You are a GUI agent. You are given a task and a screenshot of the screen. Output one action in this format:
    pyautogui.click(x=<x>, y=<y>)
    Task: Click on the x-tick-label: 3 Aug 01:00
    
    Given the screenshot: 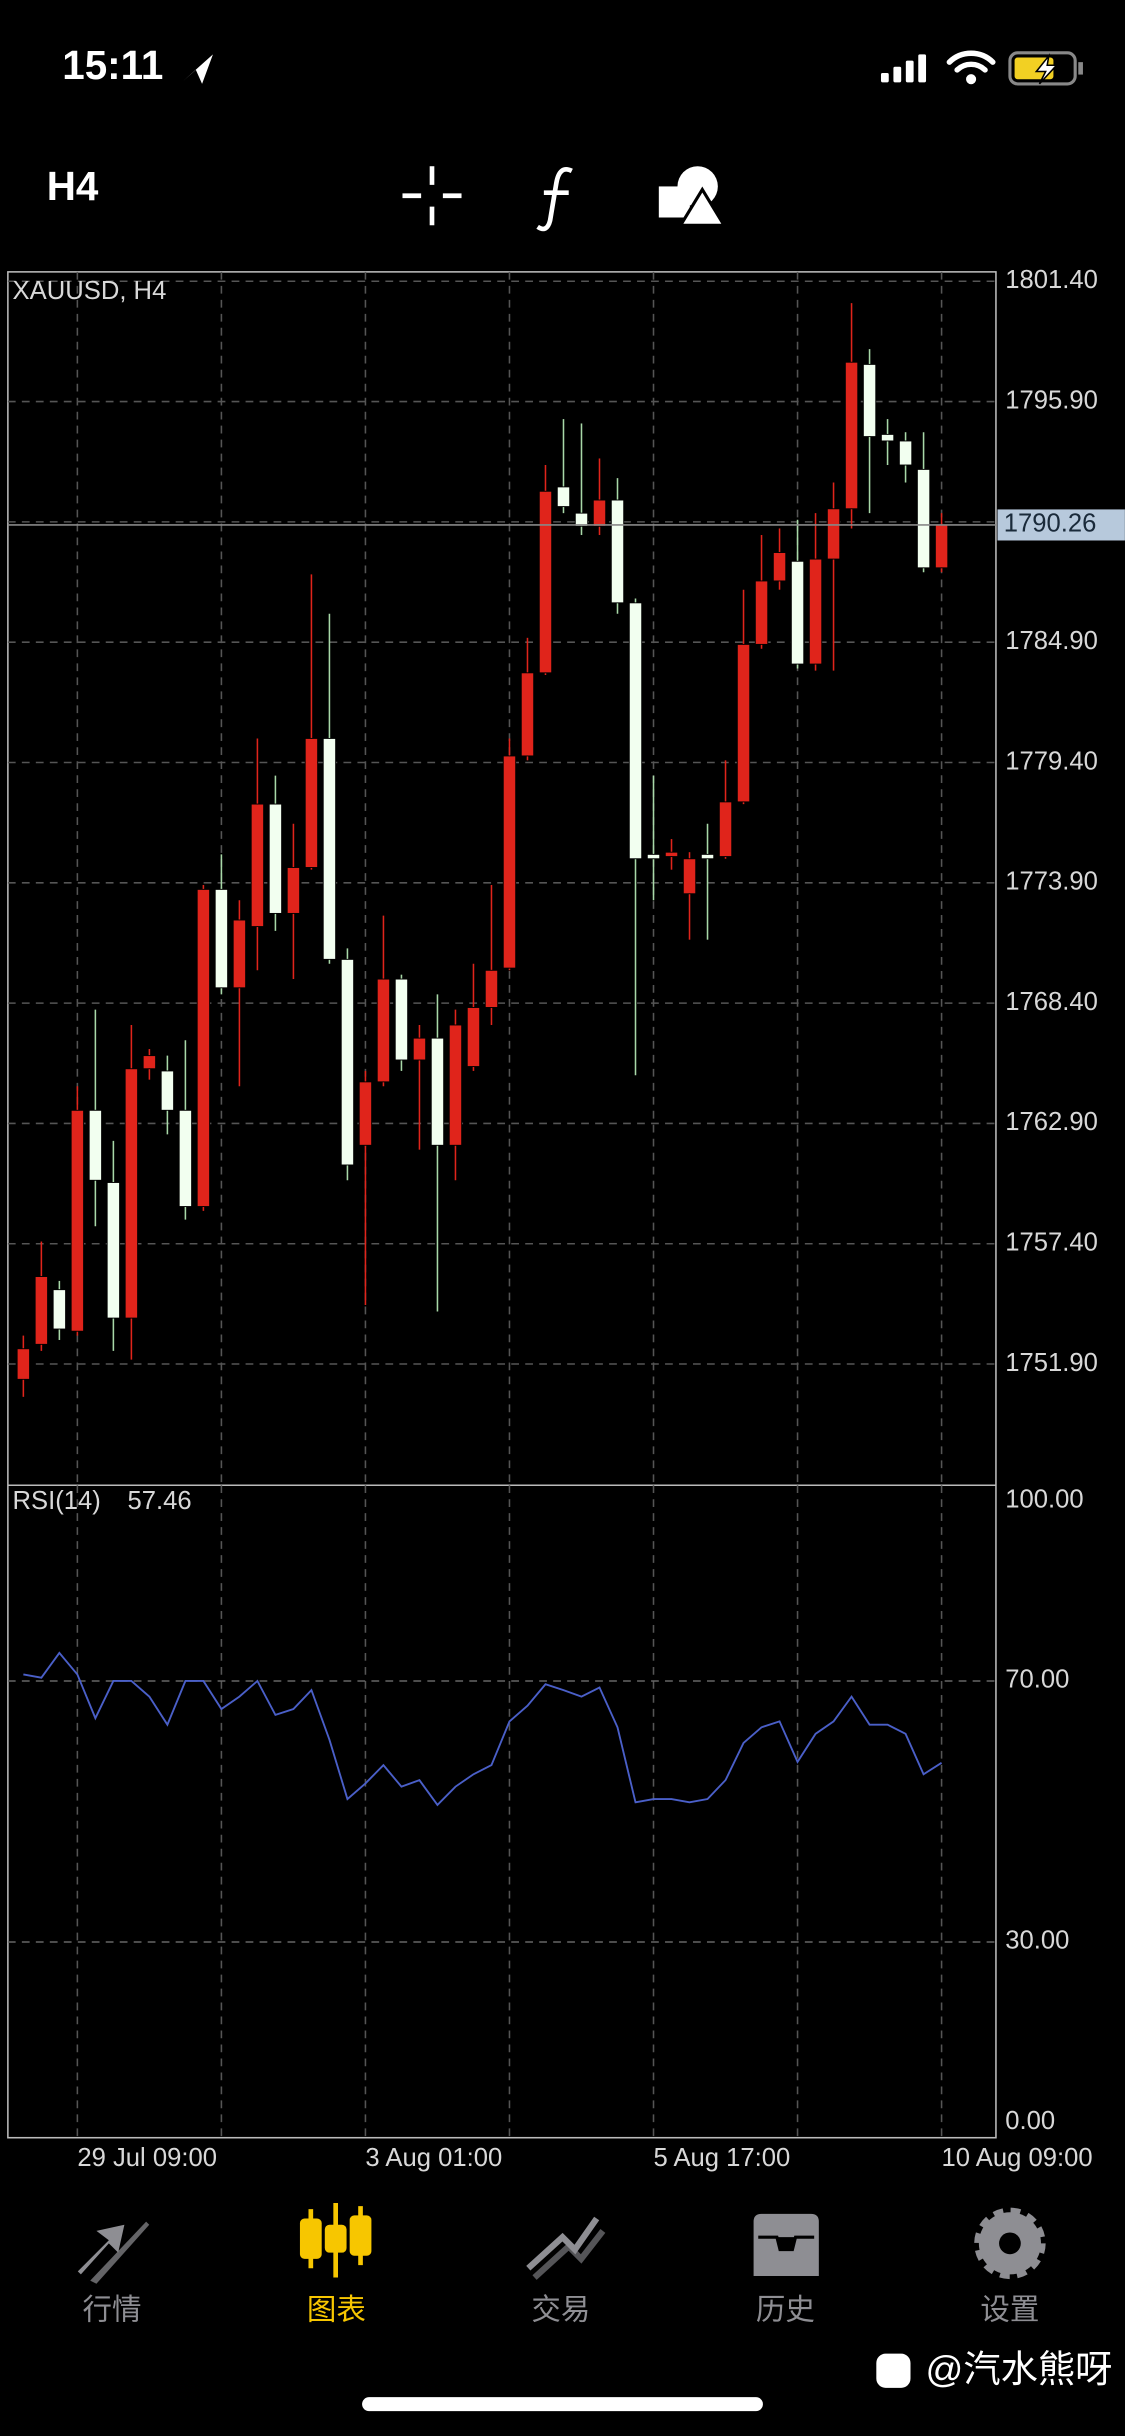 What is the action you would take?
    pyautogui.click(x=433, y=2158)
    